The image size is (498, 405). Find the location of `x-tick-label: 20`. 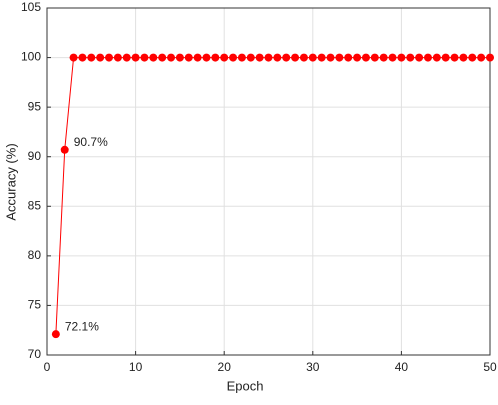

x-tick-label: 20 is located at coordinates (225, 367).